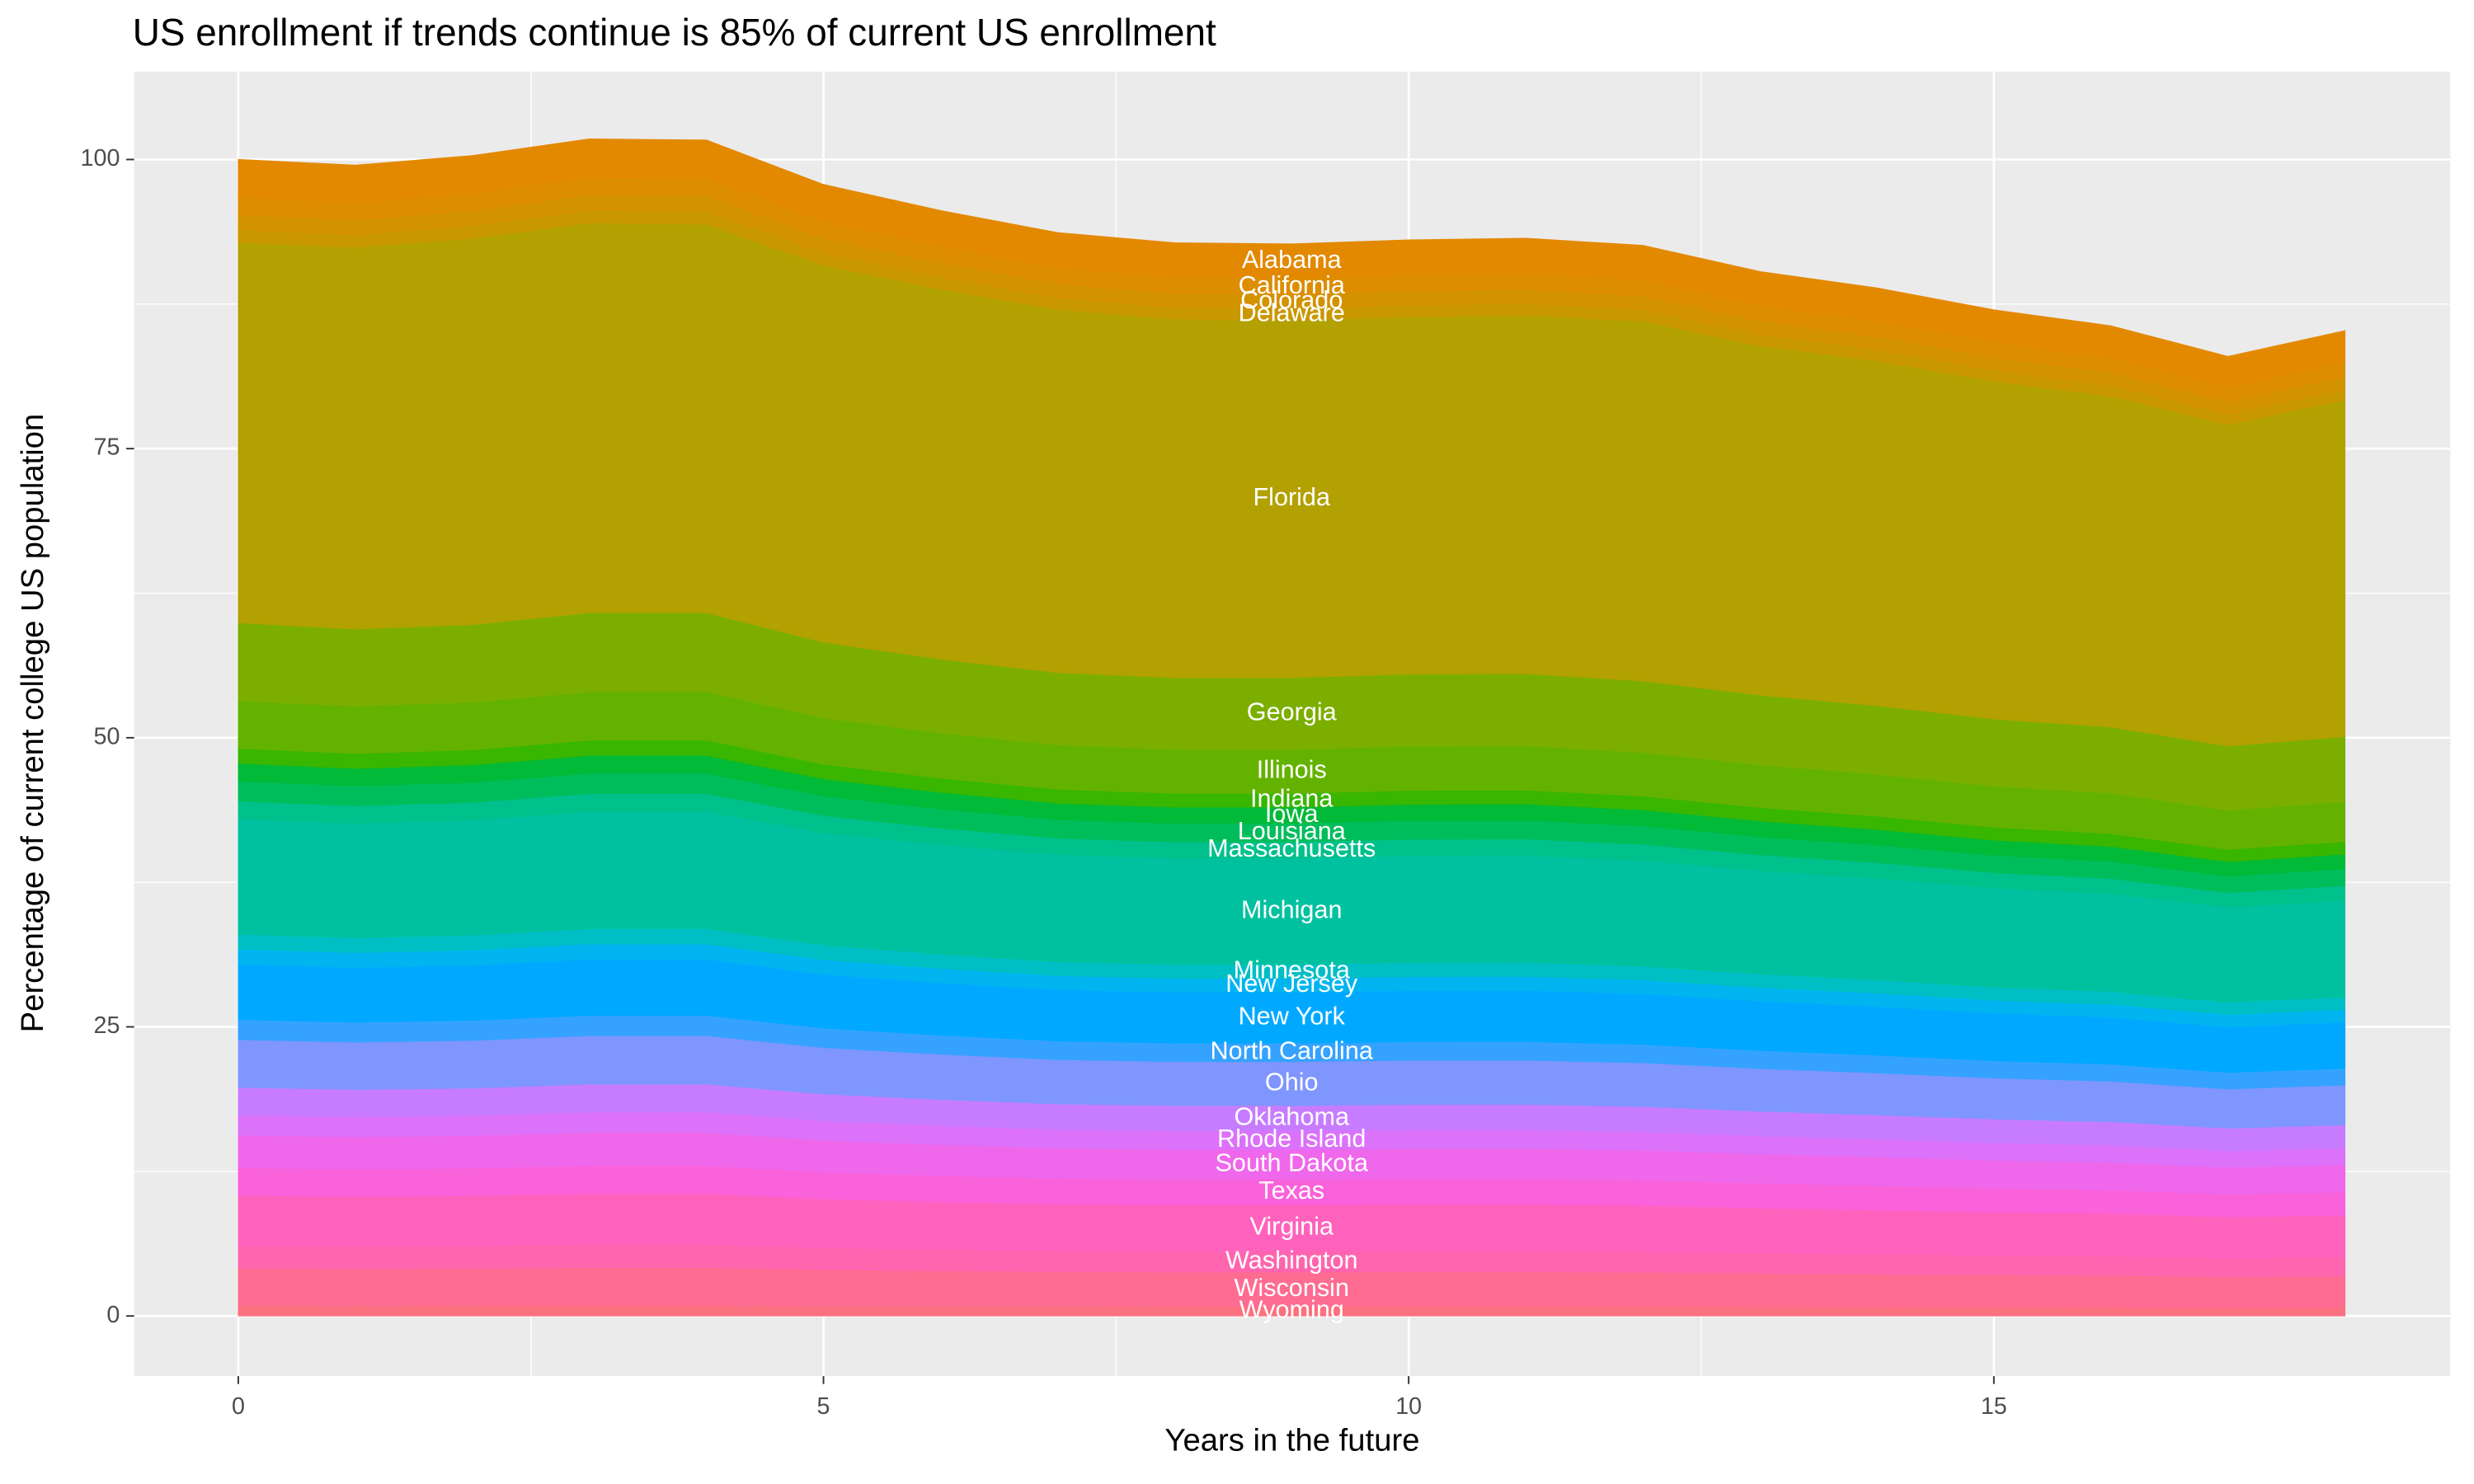  I want to click on area-label: Iowa, so click(1292, 814).